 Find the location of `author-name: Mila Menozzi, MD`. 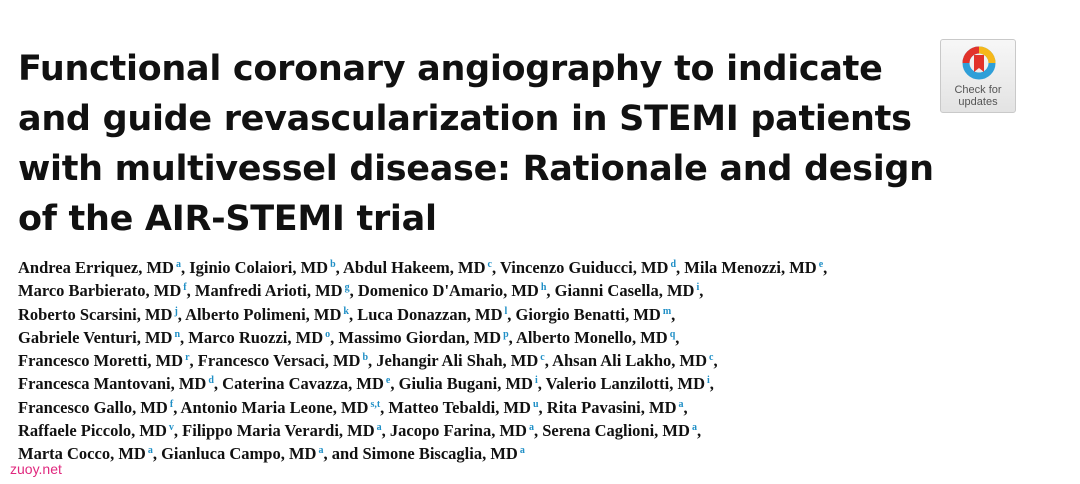

author-name: Mila Menozzi, MD is located at coordinates (750, 267).